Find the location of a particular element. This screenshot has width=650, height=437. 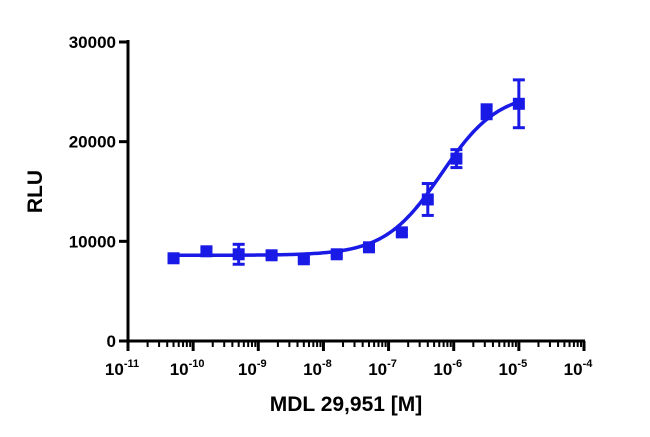

x-tick-label: 10⁻¹⁰ is located at coordinates (187, 368).